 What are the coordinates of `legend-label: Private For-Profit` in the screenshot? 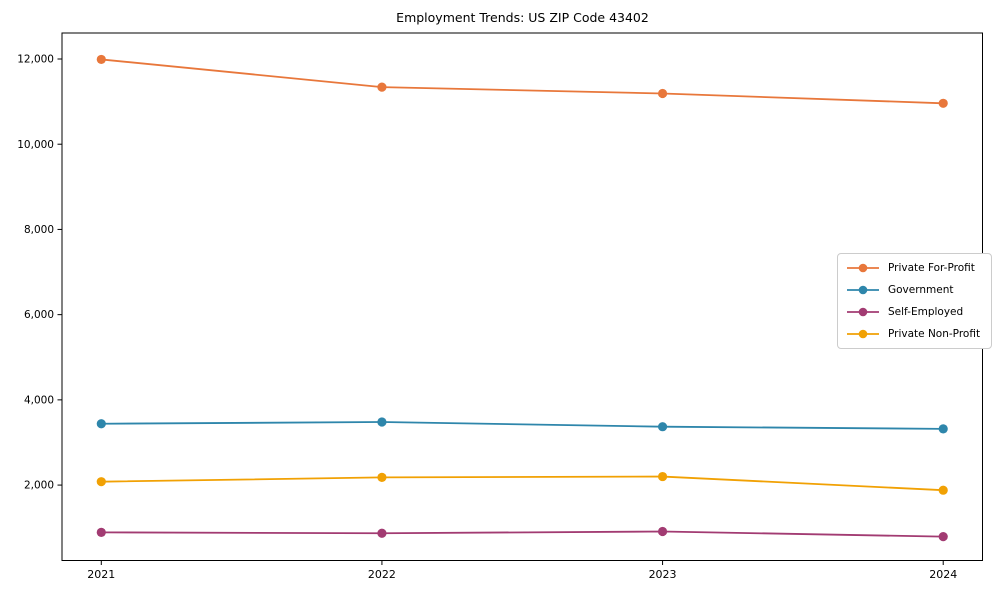 It's located at (931, 268).